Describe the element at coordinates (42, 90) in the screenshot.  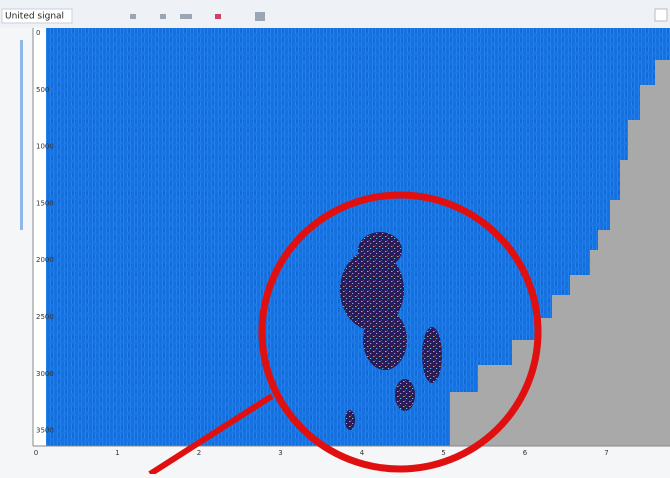
I see `y-tick-label: 500` at that location.